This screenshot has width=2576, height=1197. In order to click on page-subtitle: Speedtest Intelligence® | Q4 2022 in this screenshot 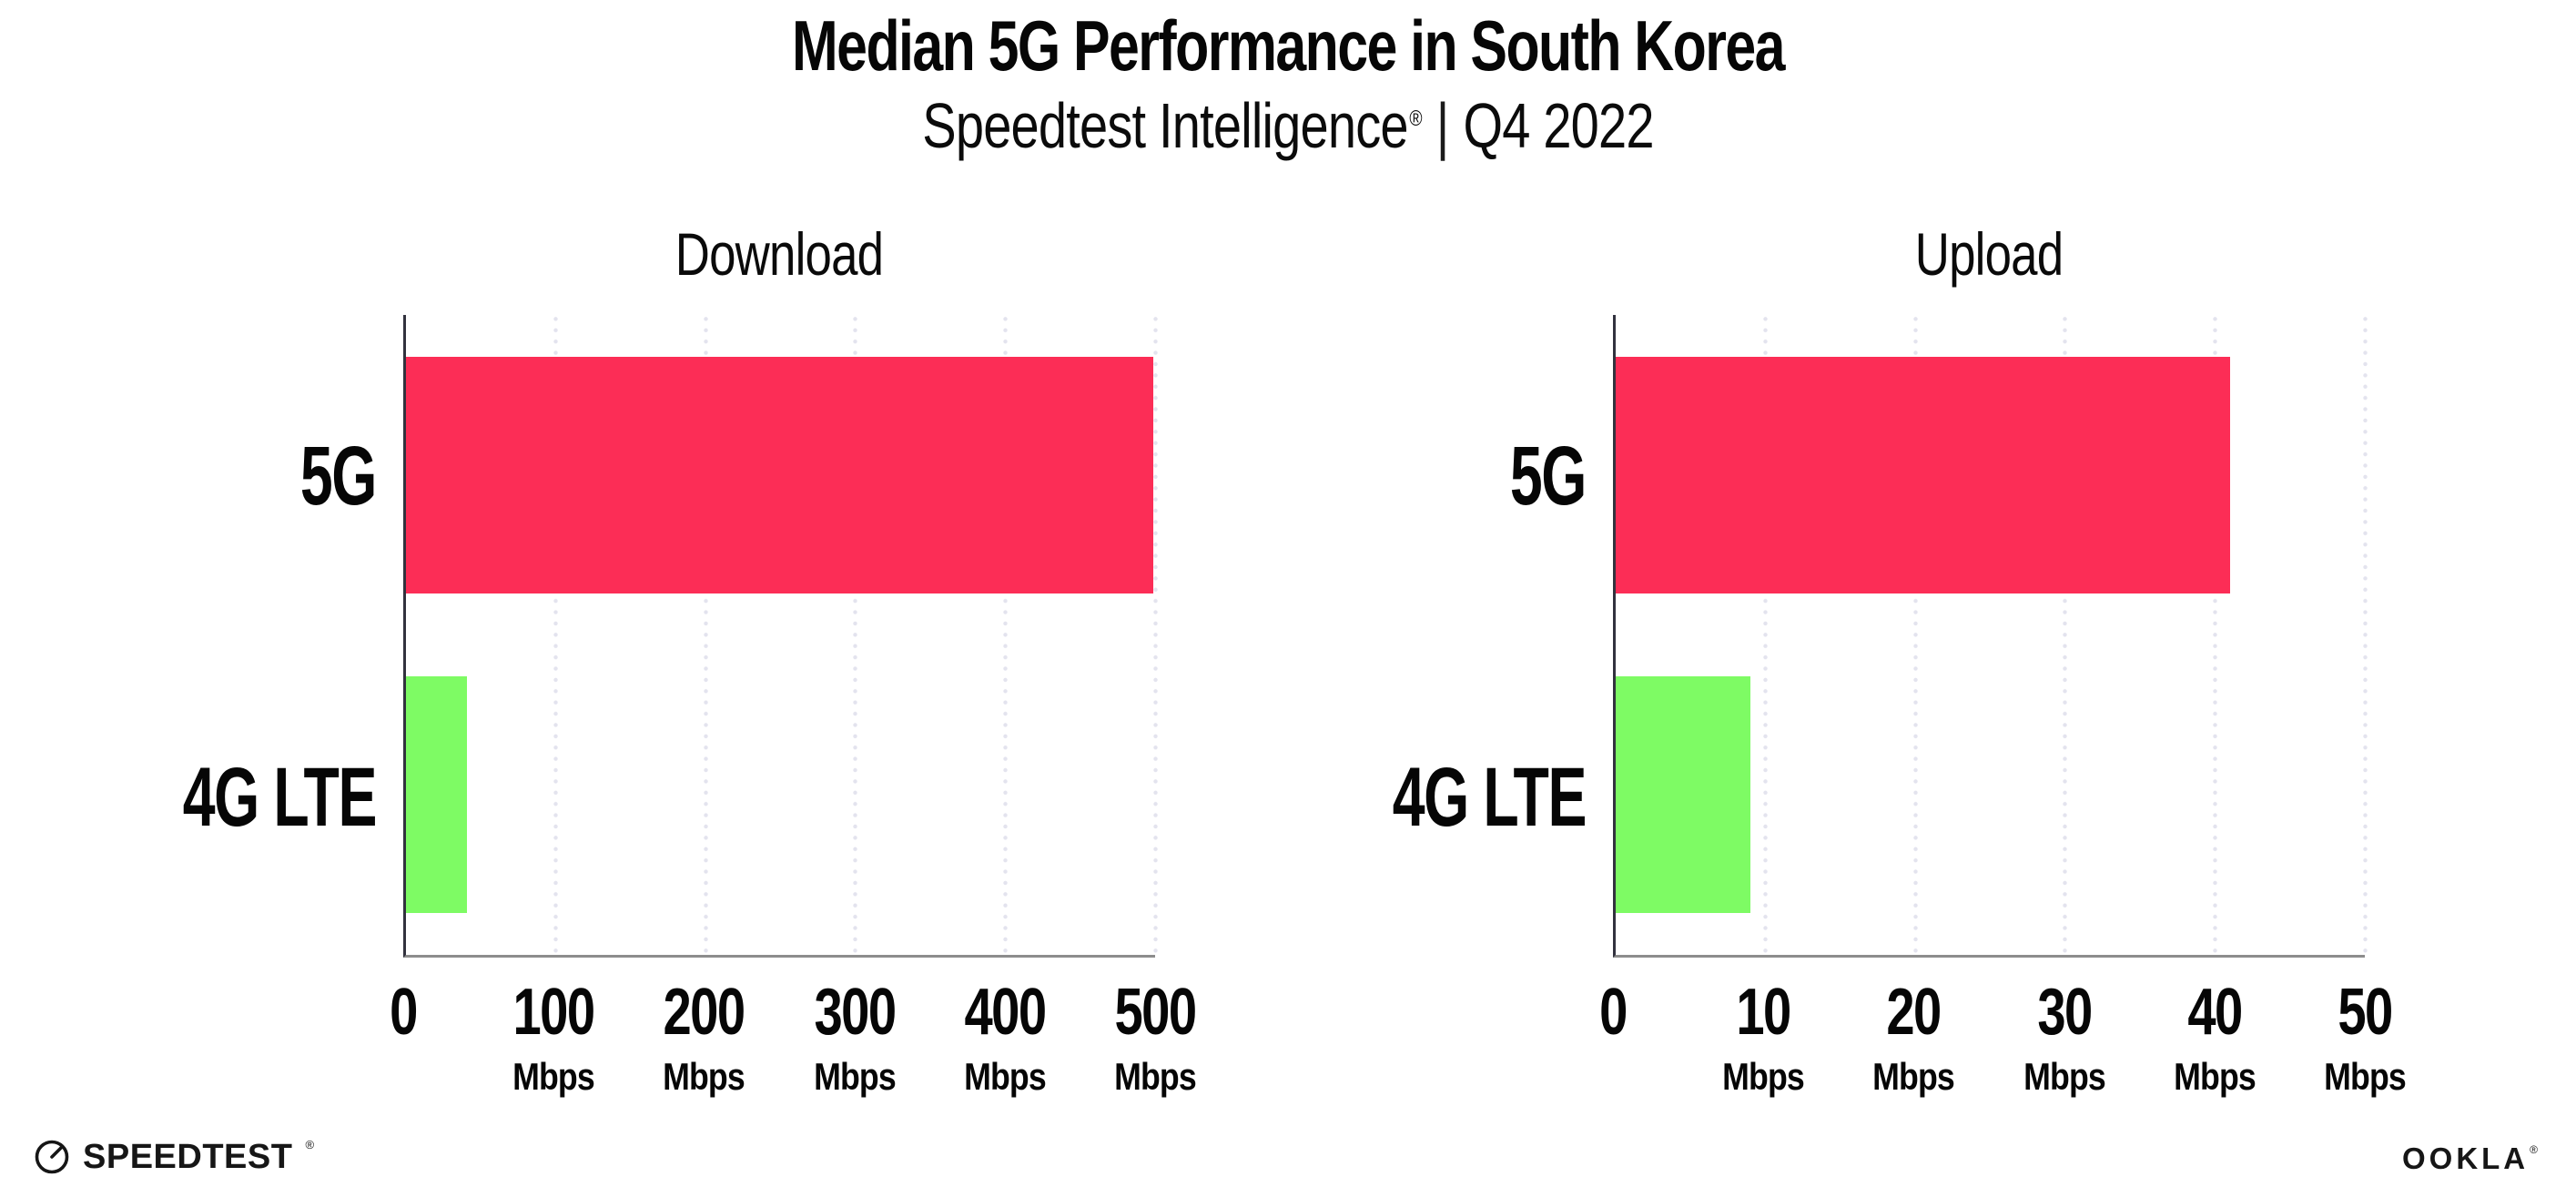, I will do `click(1562, 126)`.